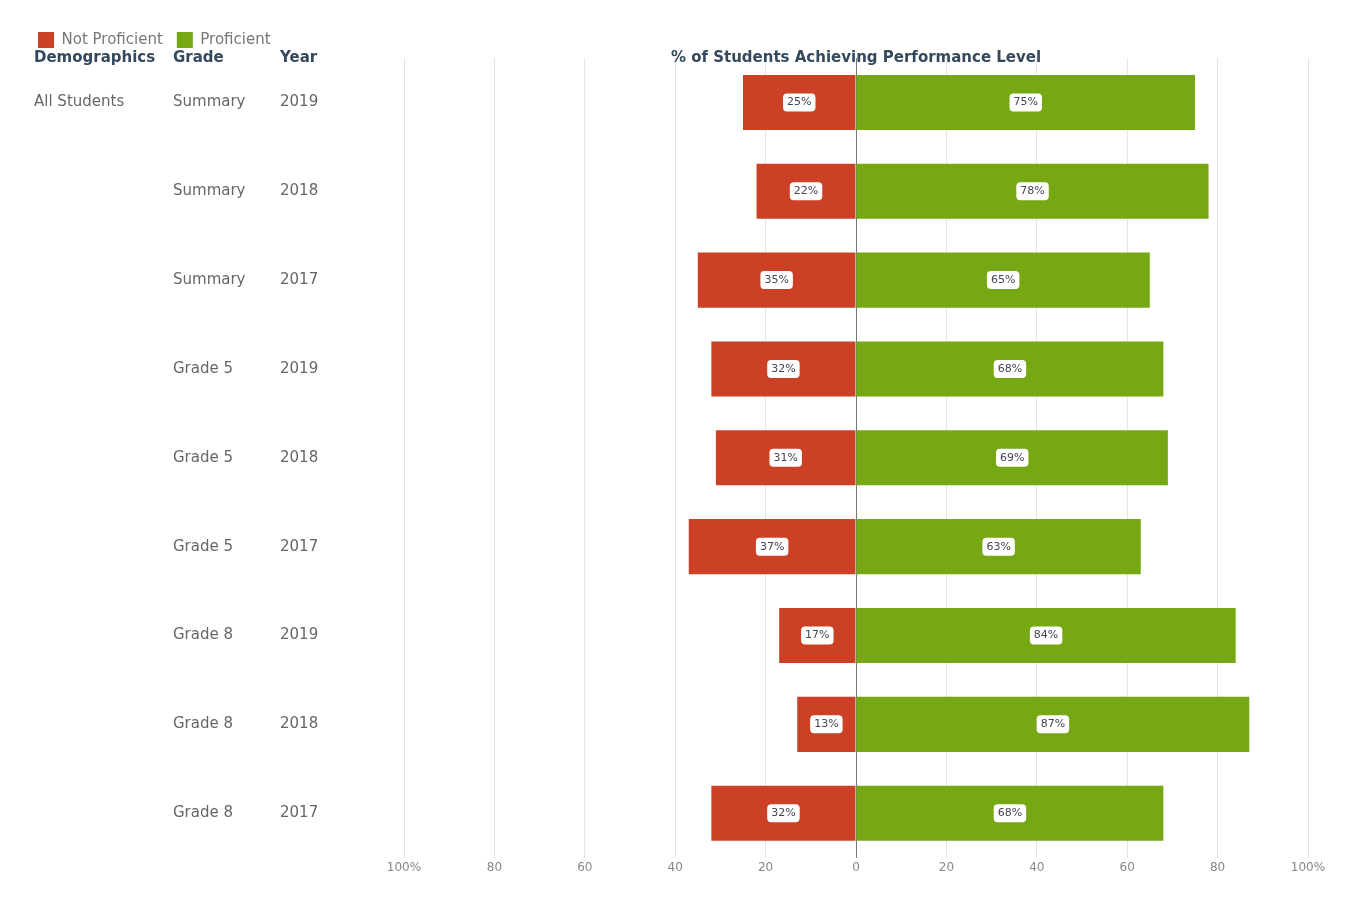 The image size is (1365, 902). I want to click on data-label: 69%, so click(1012, 457).